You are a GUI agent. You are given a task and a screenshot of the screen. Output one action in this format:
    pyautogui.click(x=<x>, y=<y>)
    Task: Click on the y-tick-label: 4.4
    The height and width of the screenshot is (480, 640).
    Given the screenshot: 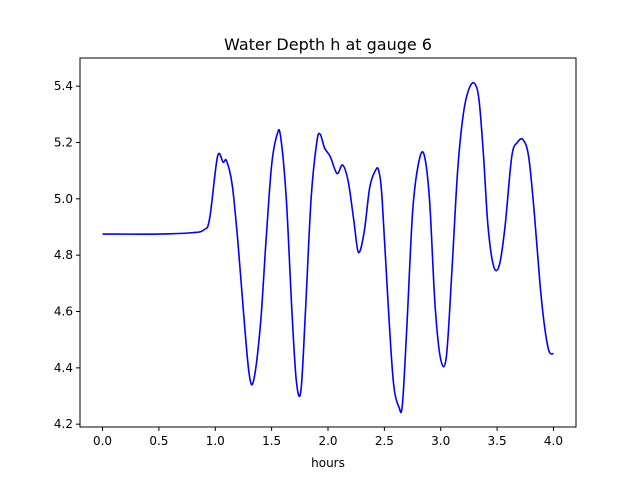 What is the action you would take?
    pyautogui.click(x=63, y=368)
    